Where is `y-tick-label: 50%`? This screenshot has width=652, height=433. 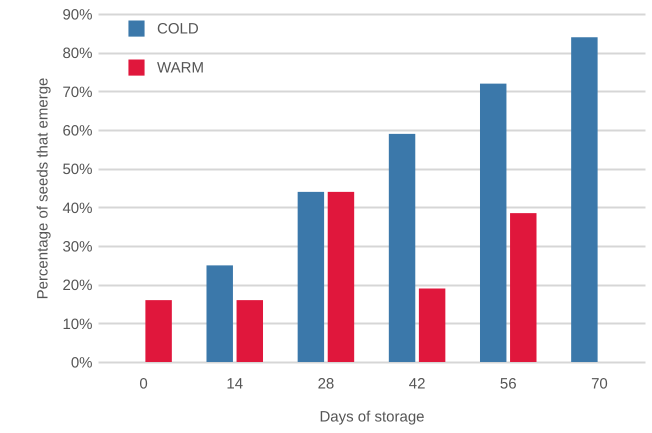 y-tick-label: 50% is located at coordinates (77, 169).